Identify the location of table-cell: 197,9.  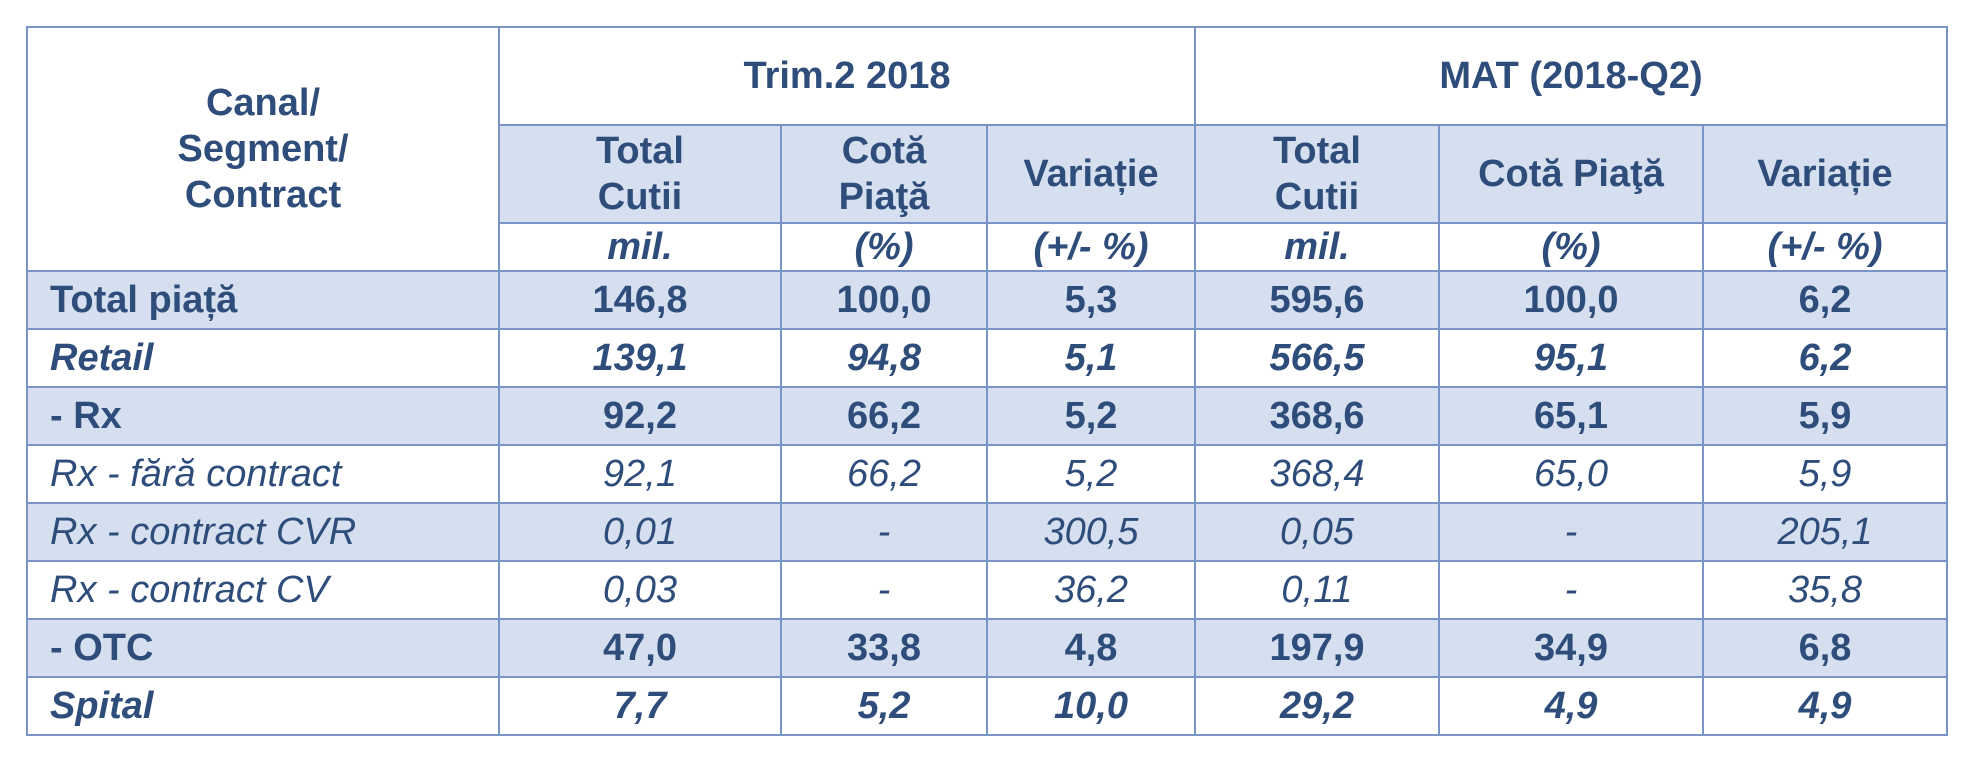
(1317, 648).